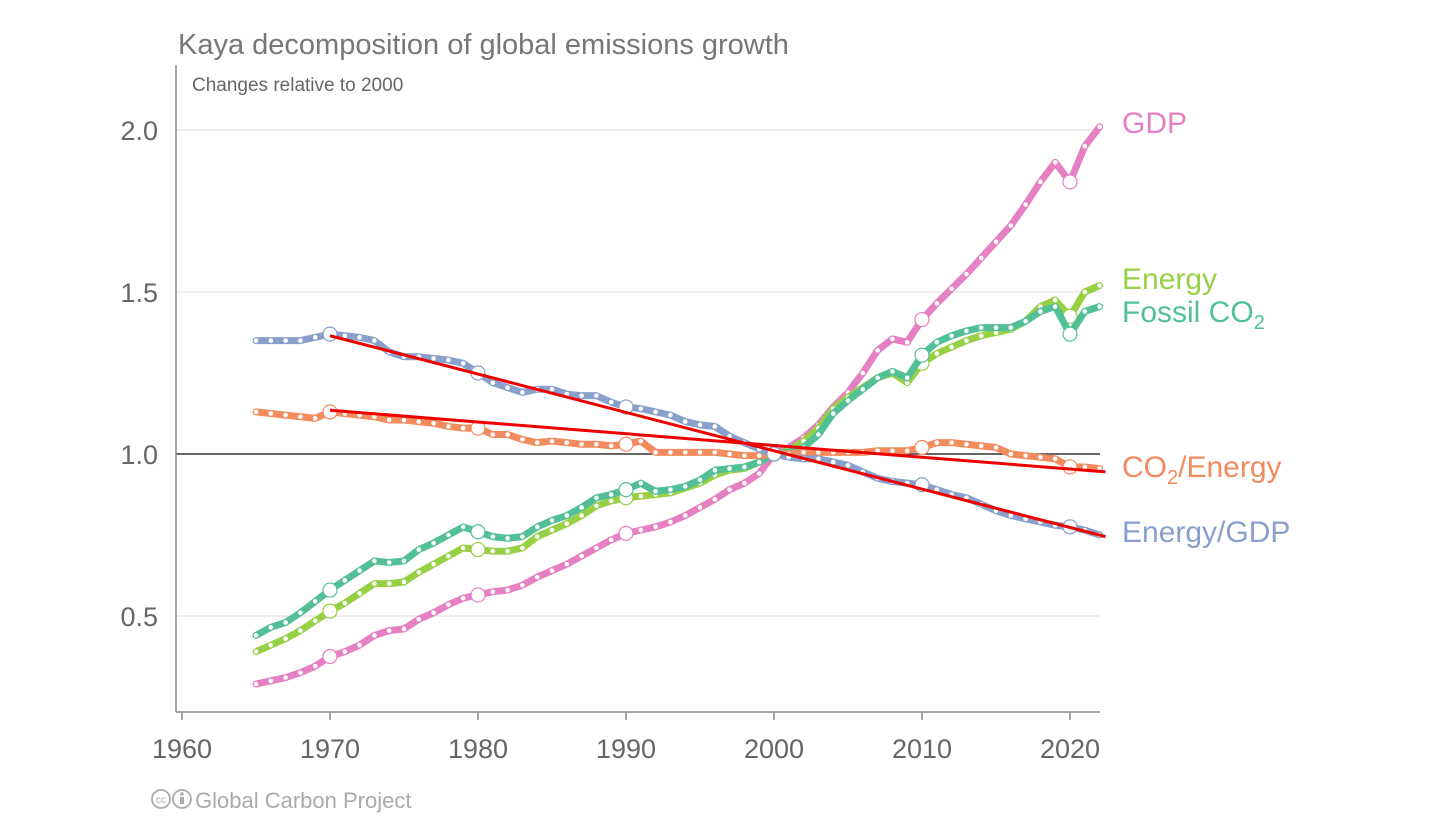 The height and width of the screenshot is (819, 1456). What do you see at coordinates (1172, 478) in the screenshot?
I see `series-label-subscript: 2` at bounding box center [1172, 478].